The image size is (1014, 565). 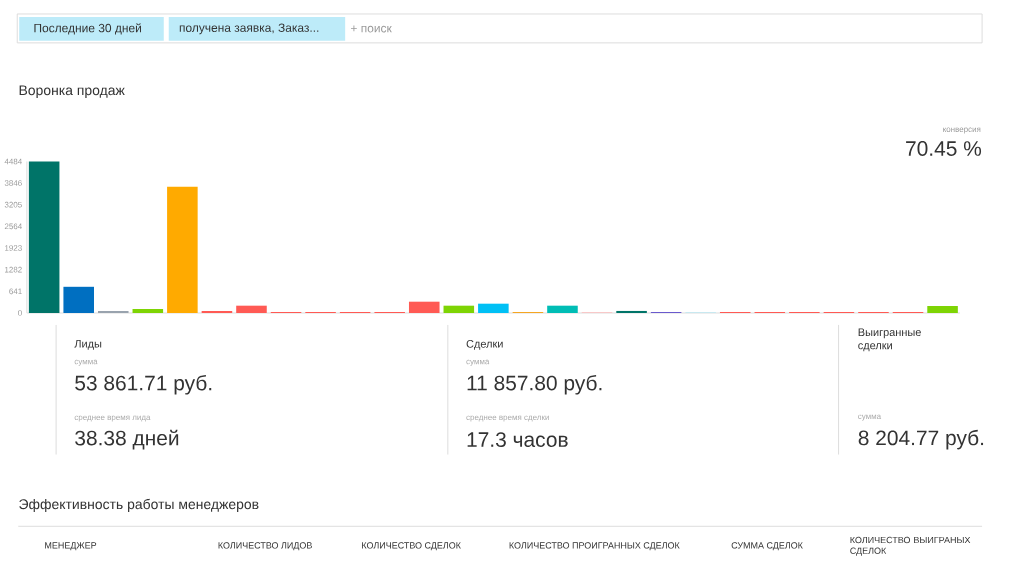 I want to click on text: КОЛИЧЕСТВО ЛИДОВ, so click(x=265, y=546).